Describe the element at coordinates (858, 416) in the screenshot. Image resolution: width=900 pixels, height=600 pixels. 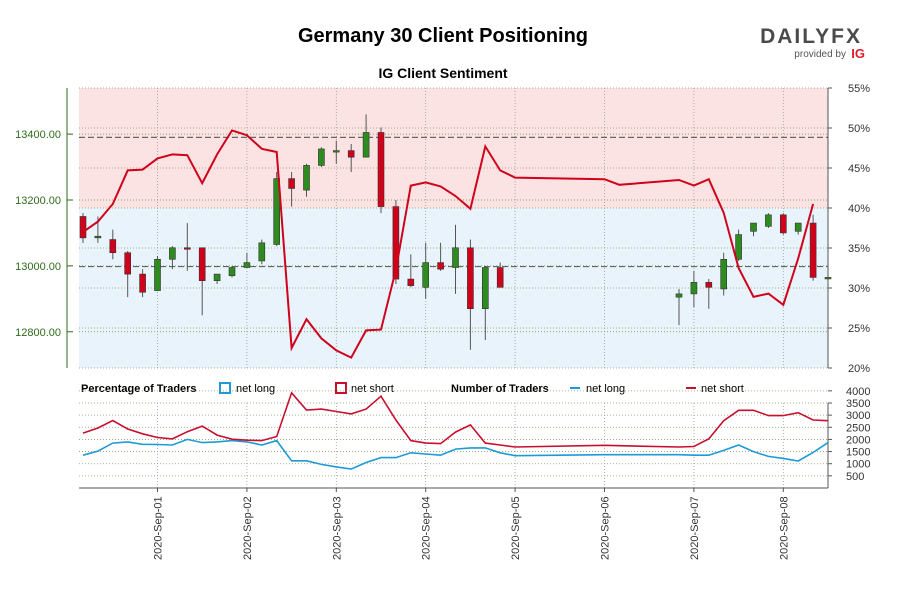
I see `traders-tick-label: 3000` at that location.